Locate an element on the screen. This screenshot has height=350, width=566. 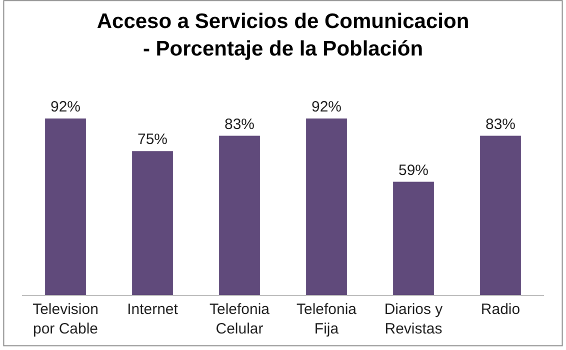
x-tick-label: Radio is located at coordinates (500, 309).